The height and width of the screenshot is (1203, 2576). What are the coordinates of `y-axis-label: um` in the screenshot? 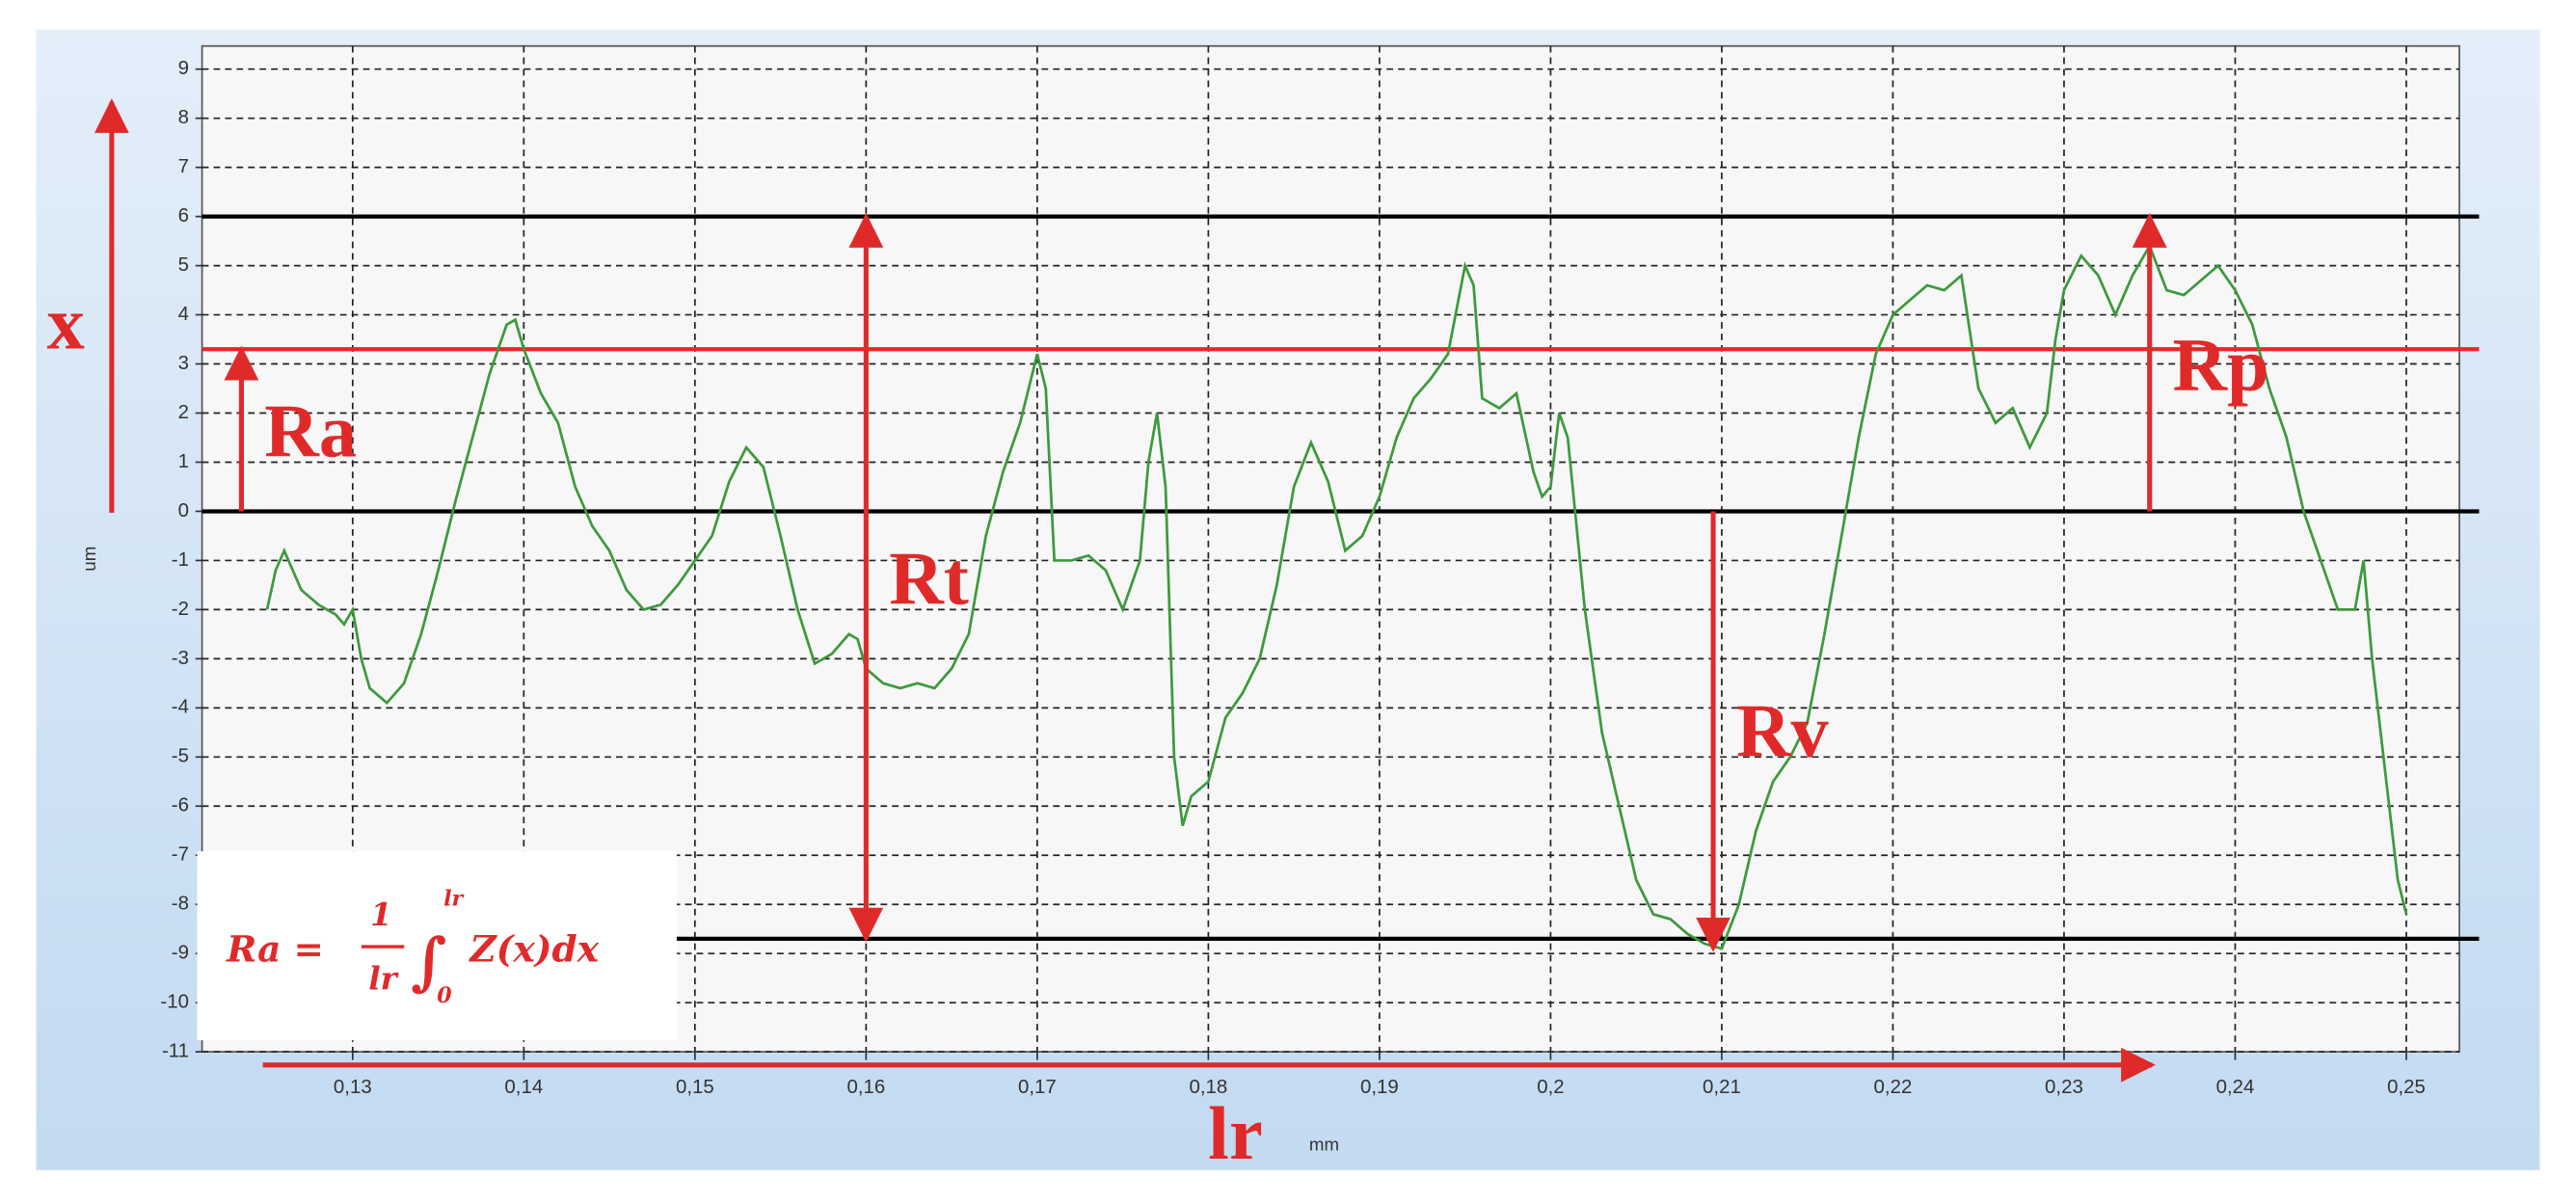 It's located at (89, 559).